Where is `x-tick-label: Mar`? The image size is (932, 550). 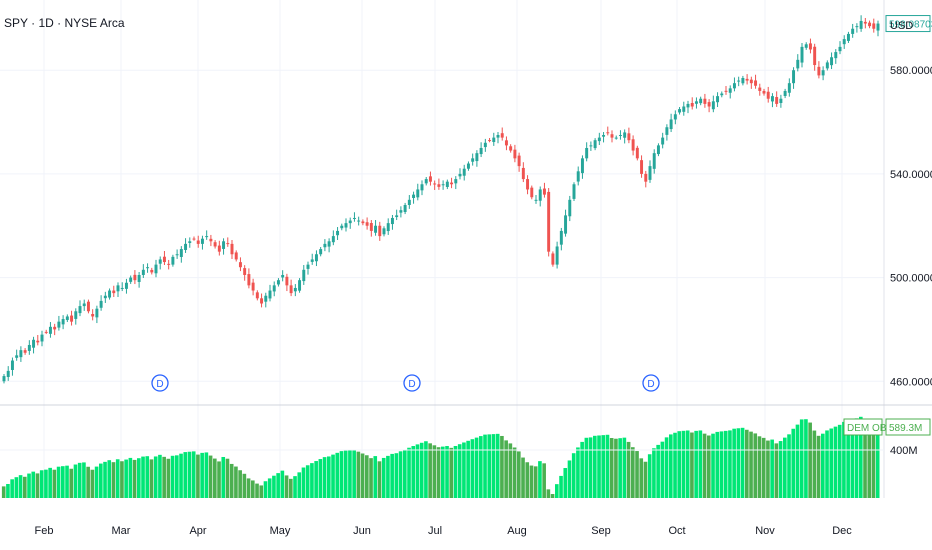 x-tick-label: Mar is located at coordinates (121, 531).